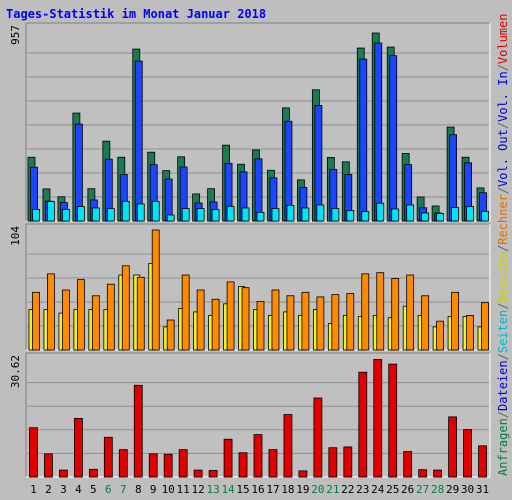  I want to click on legend-item: Besuche, so click(503, 277).